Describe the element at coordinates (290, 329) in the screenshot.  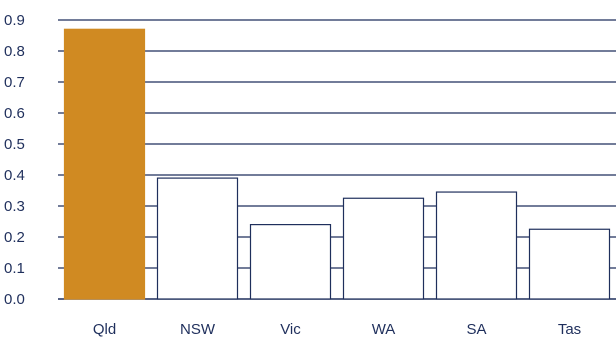
I see `x-category-label: Vic` at that location.